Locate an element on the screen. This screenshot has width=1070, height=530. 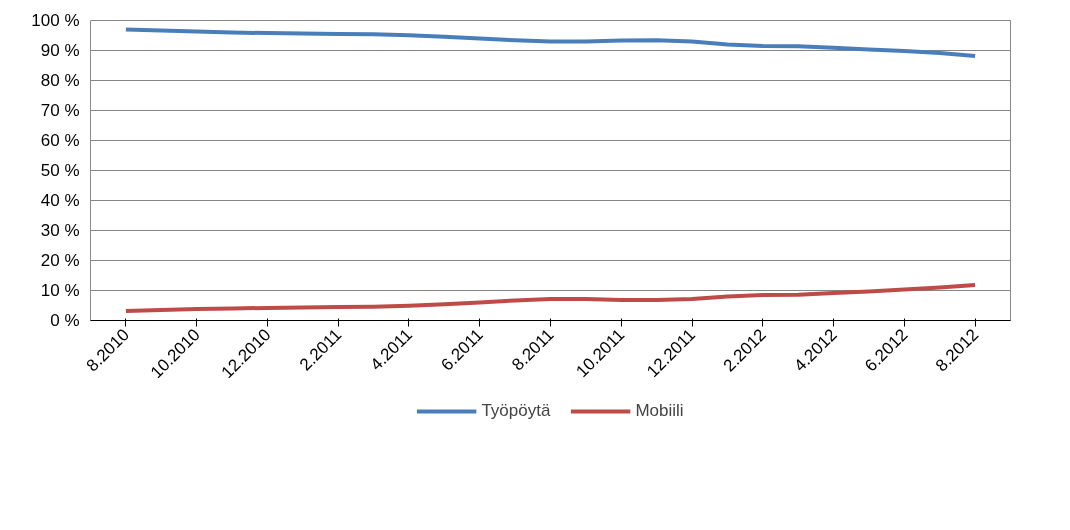
y-tick-label: 30 % is located at coordinates (60, 230).